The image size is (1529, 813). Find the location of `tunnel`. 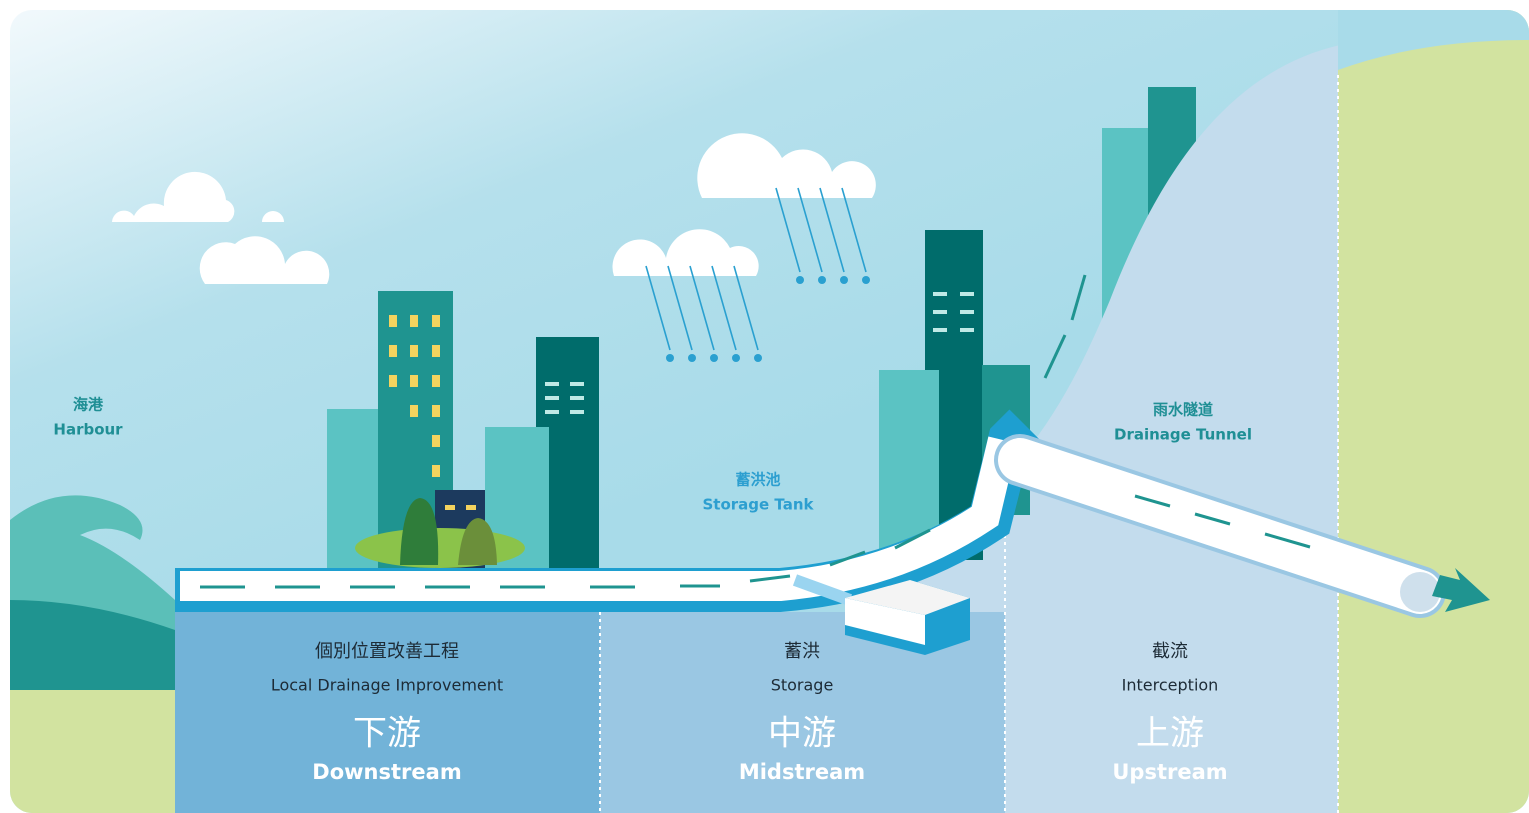

tunnel is located at coordinates (1220, 526).